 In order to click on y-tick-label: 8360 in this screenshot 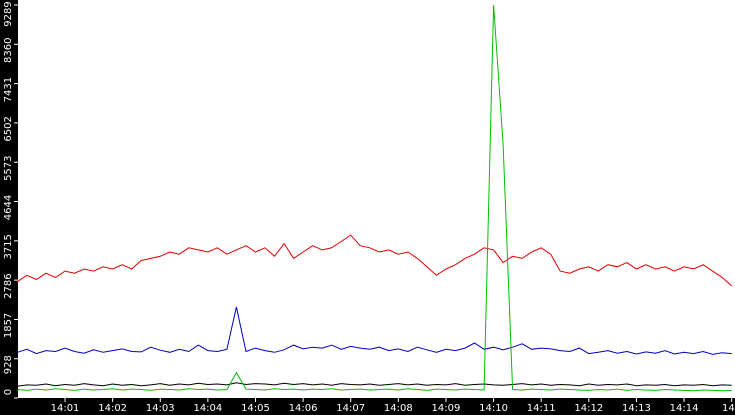, I will do `click(8, 50)`.